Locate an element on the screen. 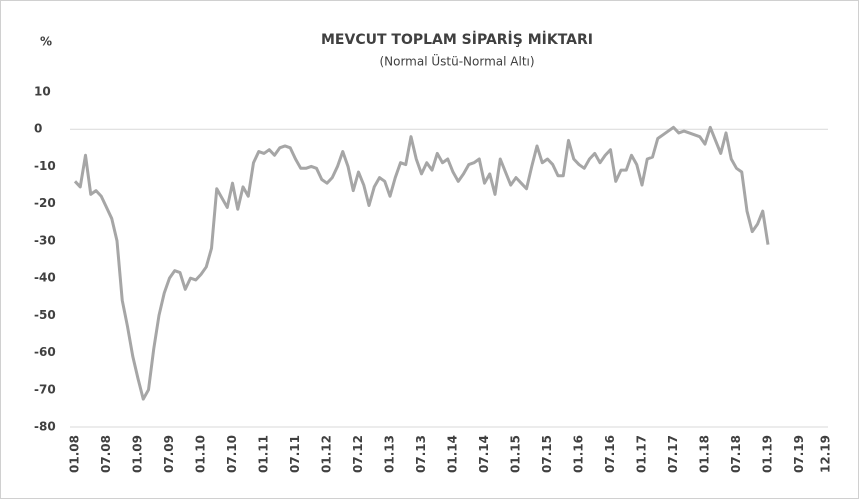 The width and height of the screenshot is (859, 499). y-tick-label: -70 is located at coordinates (45, 389).